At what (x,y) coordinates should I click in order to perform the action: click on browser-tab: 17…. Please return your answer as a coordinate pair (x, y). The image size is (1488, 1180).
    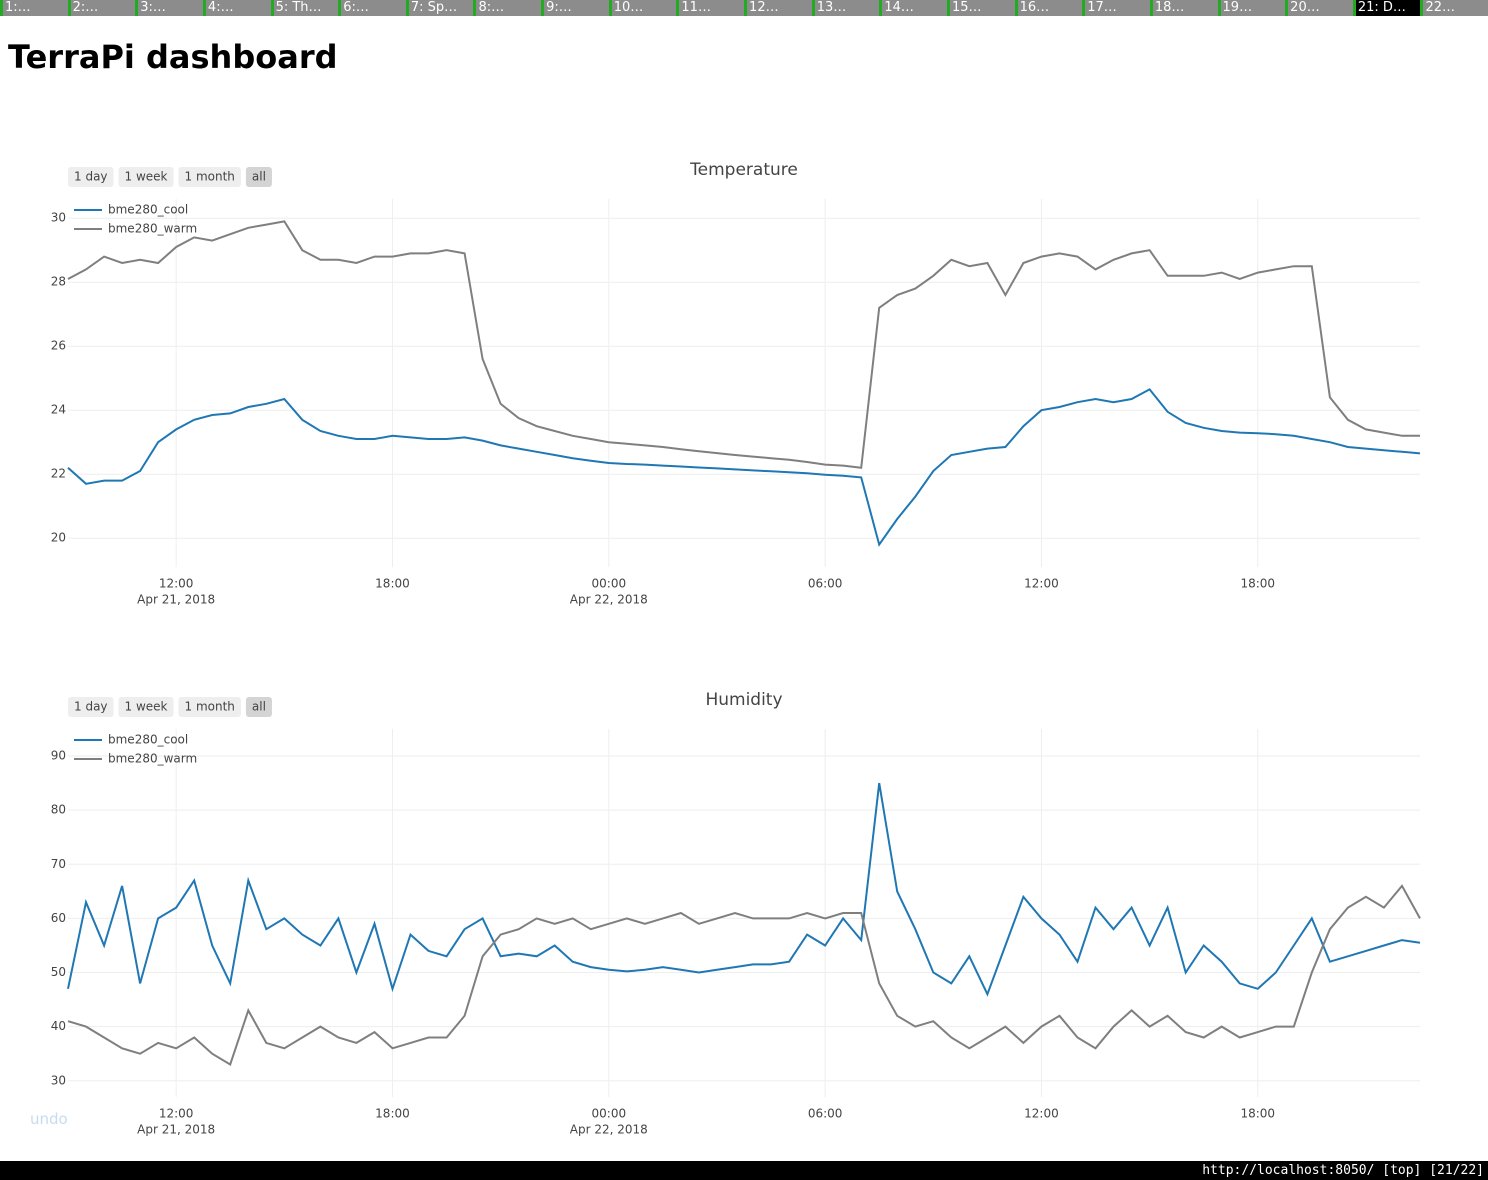
    Looking at the image, I should click on (1116, 8).